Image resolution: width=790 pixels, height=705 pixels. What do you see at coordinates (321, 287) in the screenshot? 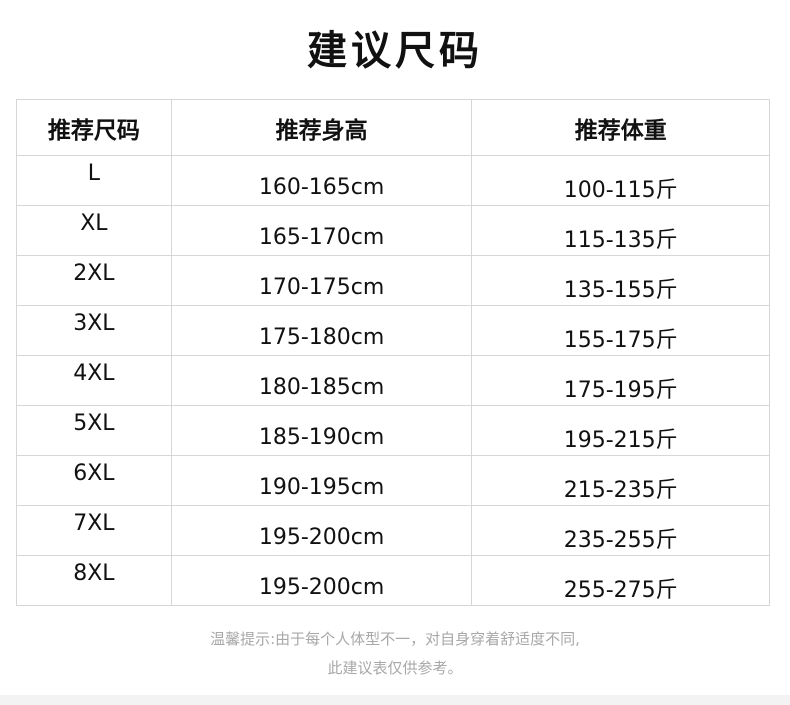
I see `height-cell-text: 170-175cm` at bounding box center [321, 287].